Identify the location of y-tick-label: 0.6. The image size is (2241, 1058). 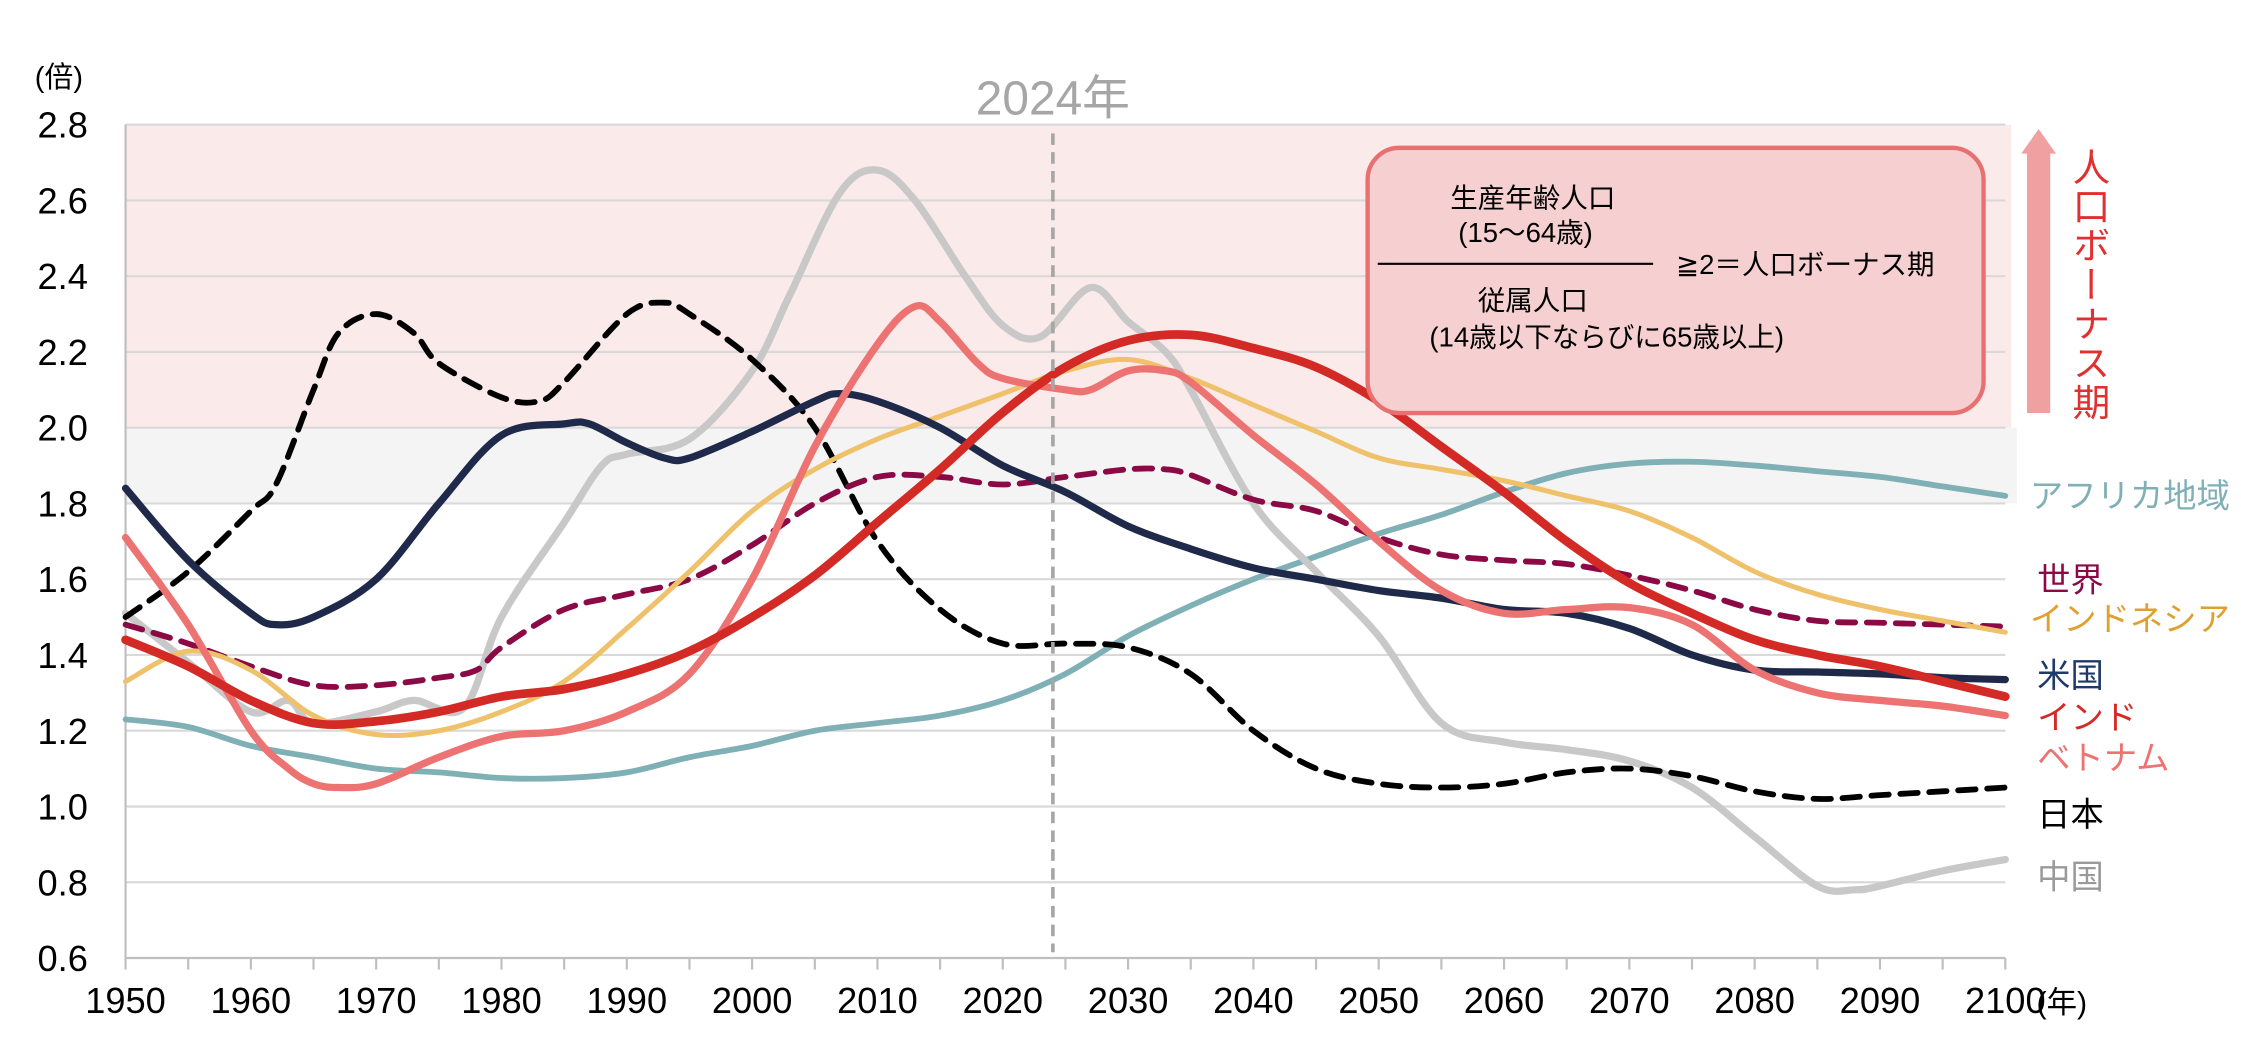
(63, 958).